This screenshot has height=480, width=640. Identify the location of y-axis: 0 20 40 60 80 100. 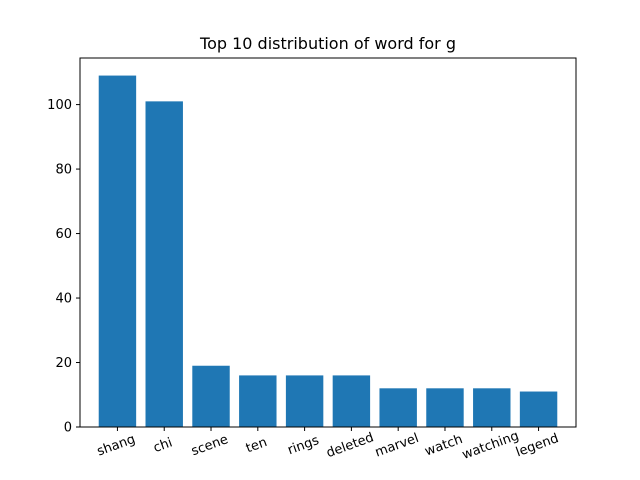
(63, 267).